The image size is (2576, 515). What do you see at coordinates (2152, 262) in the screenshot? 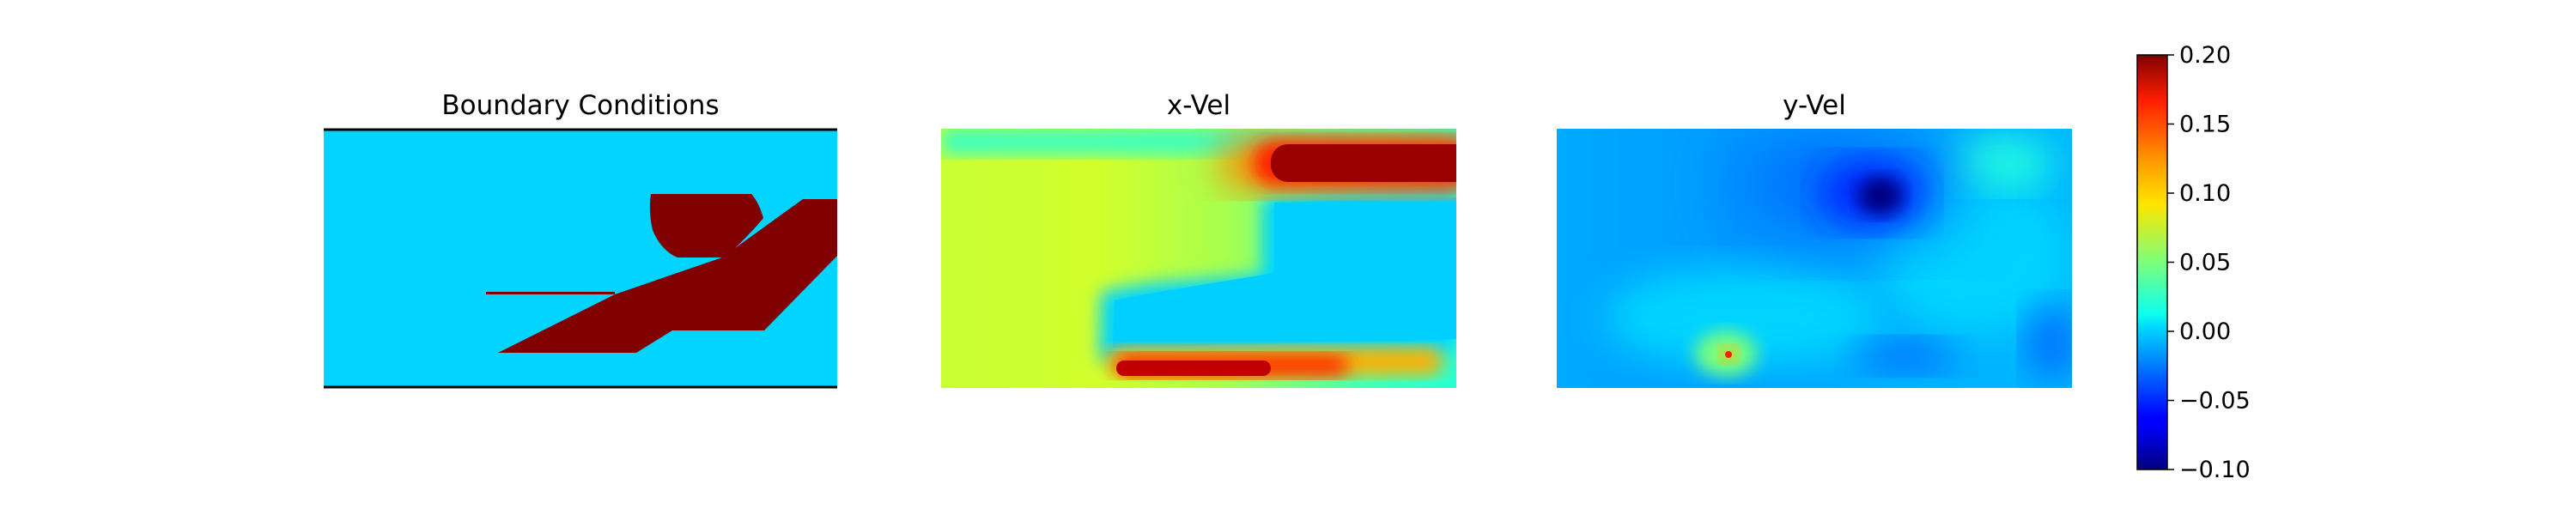
I see `colorbar-gradient` at bounding box center [2152, 262].